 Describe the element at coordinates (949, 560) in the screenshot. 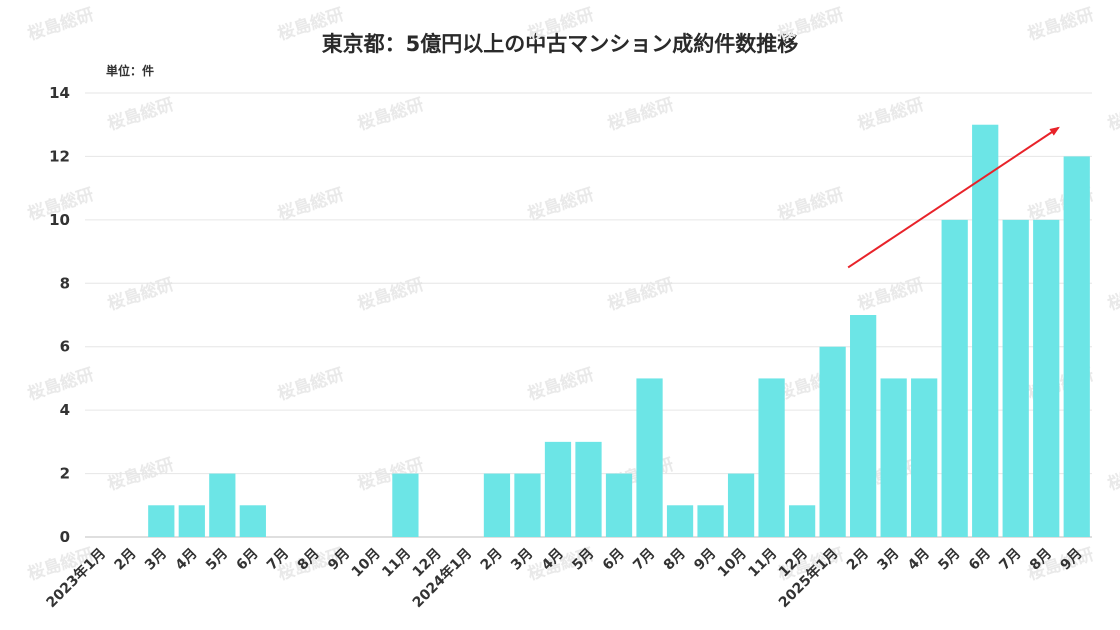

I see `x-tick-label-28: 5月` at that location.